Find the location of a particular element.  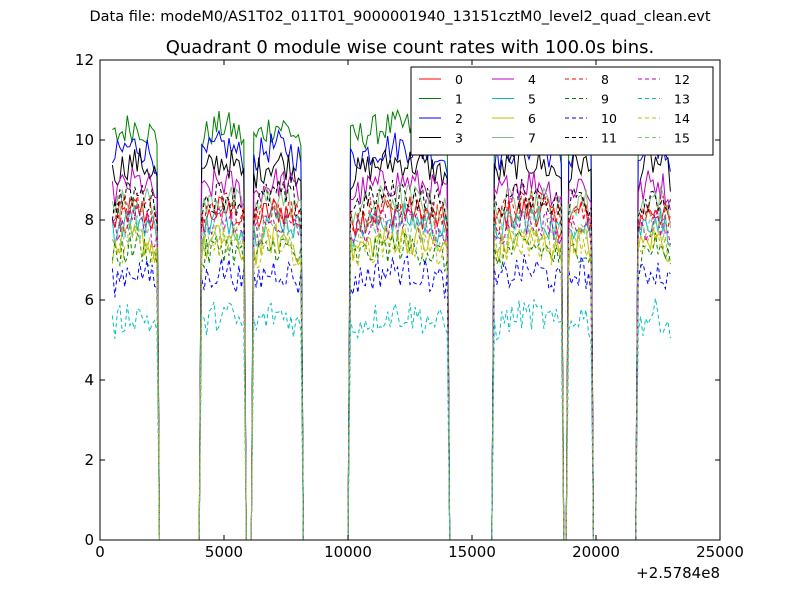

legend-label-1: 1 is located at coordinates (459, 99).